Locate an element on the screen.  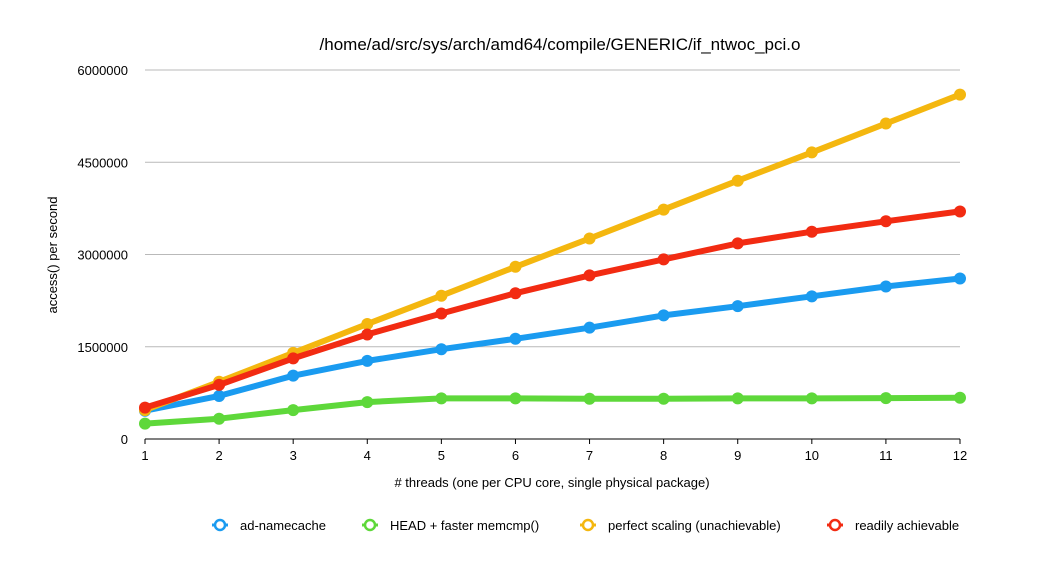
y-tick-label: 4500000 is located at coordinates (102, 162).